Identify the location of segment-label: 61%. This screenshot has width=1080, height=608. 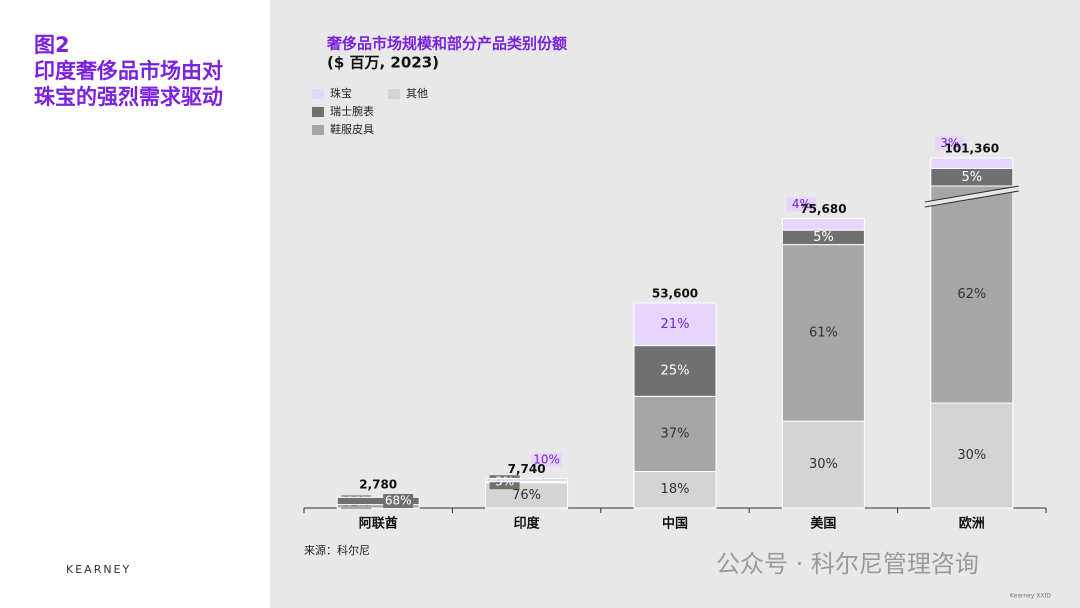
(823, 332).